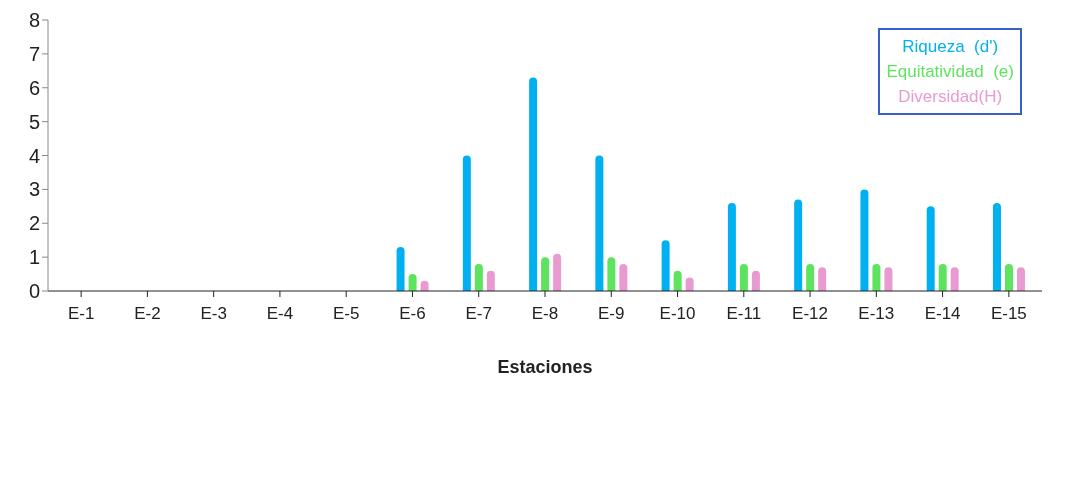  What do you see at coordinates (34, 223) in the screenshot?
I see `y-tick-label: 2` at bounding box center [34, 223].